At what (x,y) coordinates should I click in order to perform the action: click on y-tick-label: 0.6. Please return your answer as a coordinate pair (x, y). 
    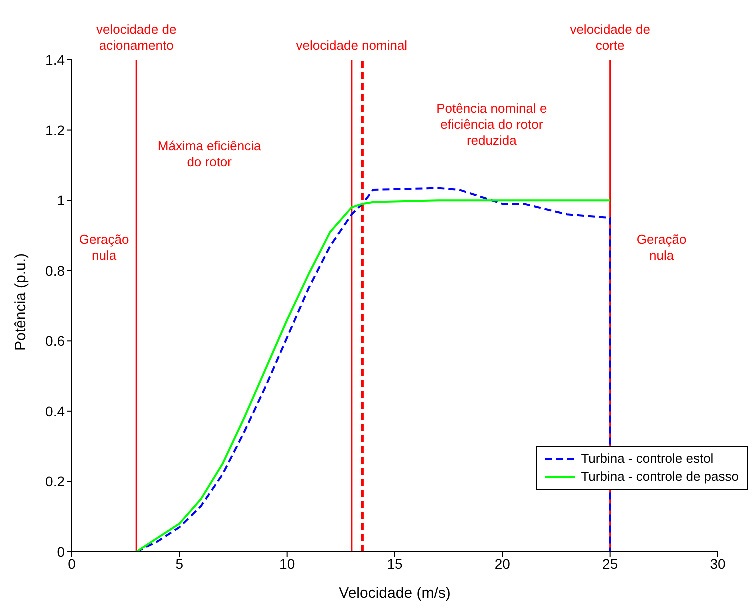
    Looking at the image, I should click on (56, 341).